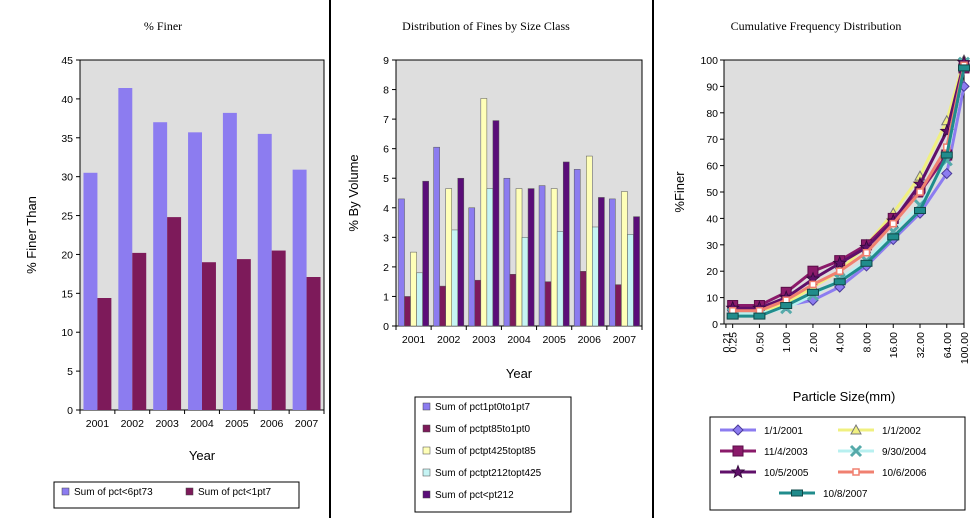 This screenshot has height=518, width=970. I want to click on y-axis-label: % By Volume, so click(353, 192).